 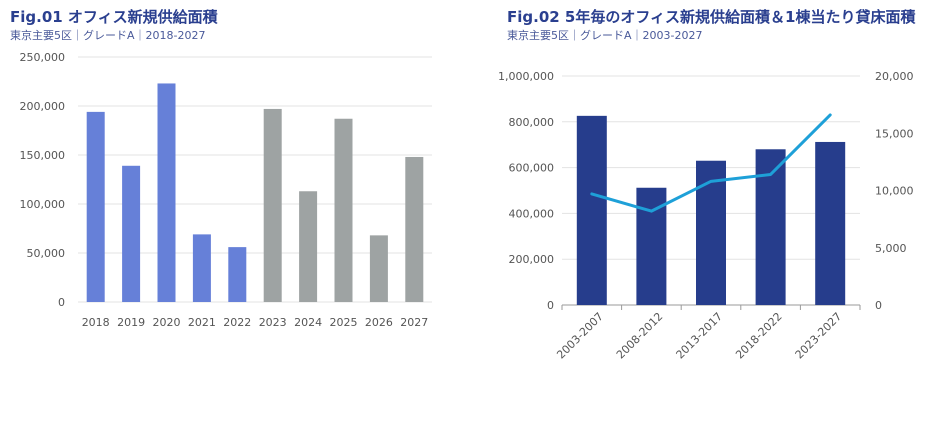 What do you see at coordinates (414, 322) in the screenshot?
I see `x-tick-label: 2027` at bounding box center [414, 322].